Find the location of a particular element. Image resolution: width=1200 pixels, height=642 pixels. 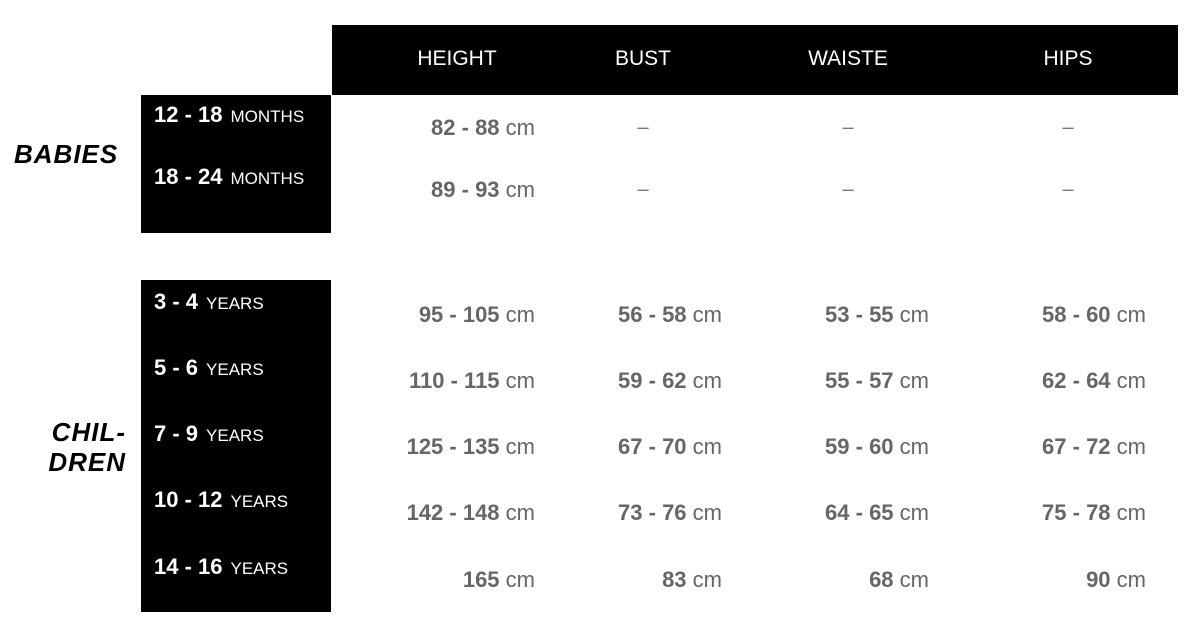

measurement-number: 59 - 60 is located at coordinates (859, 446).